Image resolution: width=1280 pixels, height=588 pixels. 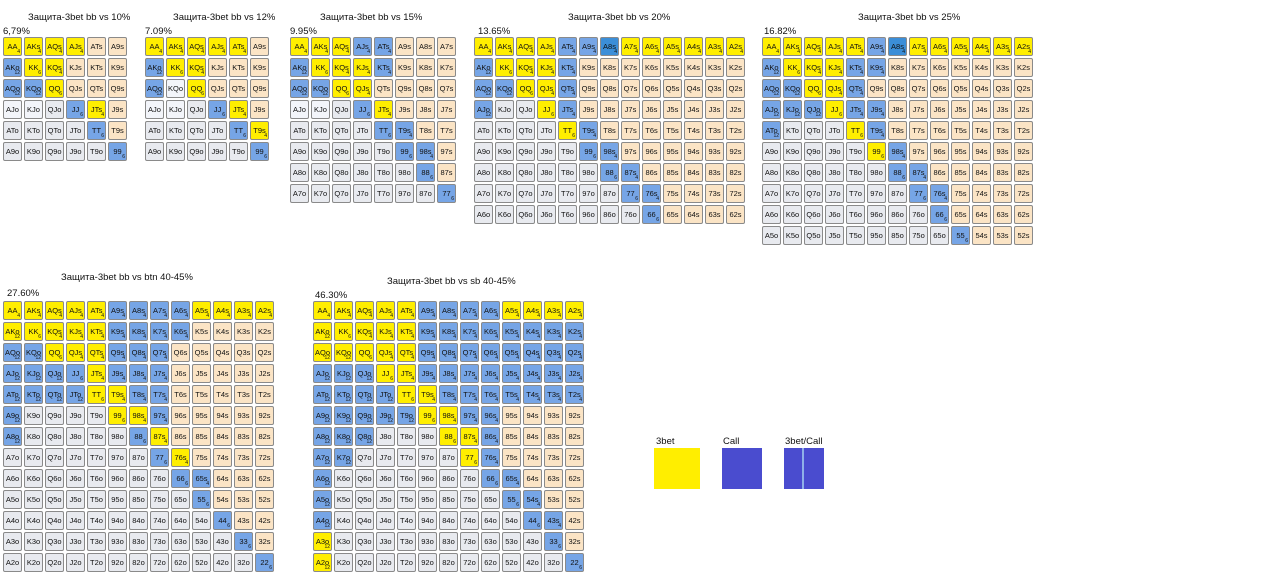 What do you see at coordinates (792, 193) in the screenshot?
I see `hand-label: K7o` at bounding box center [792, 193].